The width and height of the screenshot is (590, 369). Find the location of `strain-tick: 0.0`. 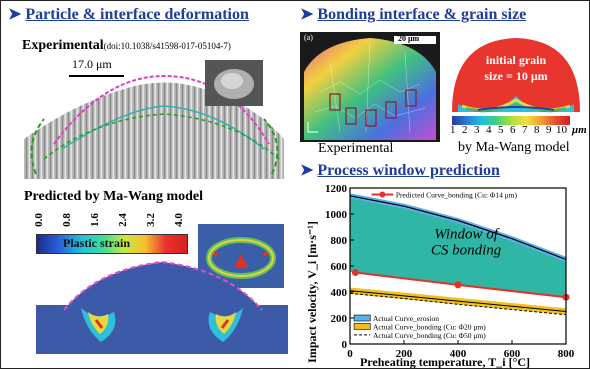

strain-tick: 0.0 is located at coordinates (38, 220).